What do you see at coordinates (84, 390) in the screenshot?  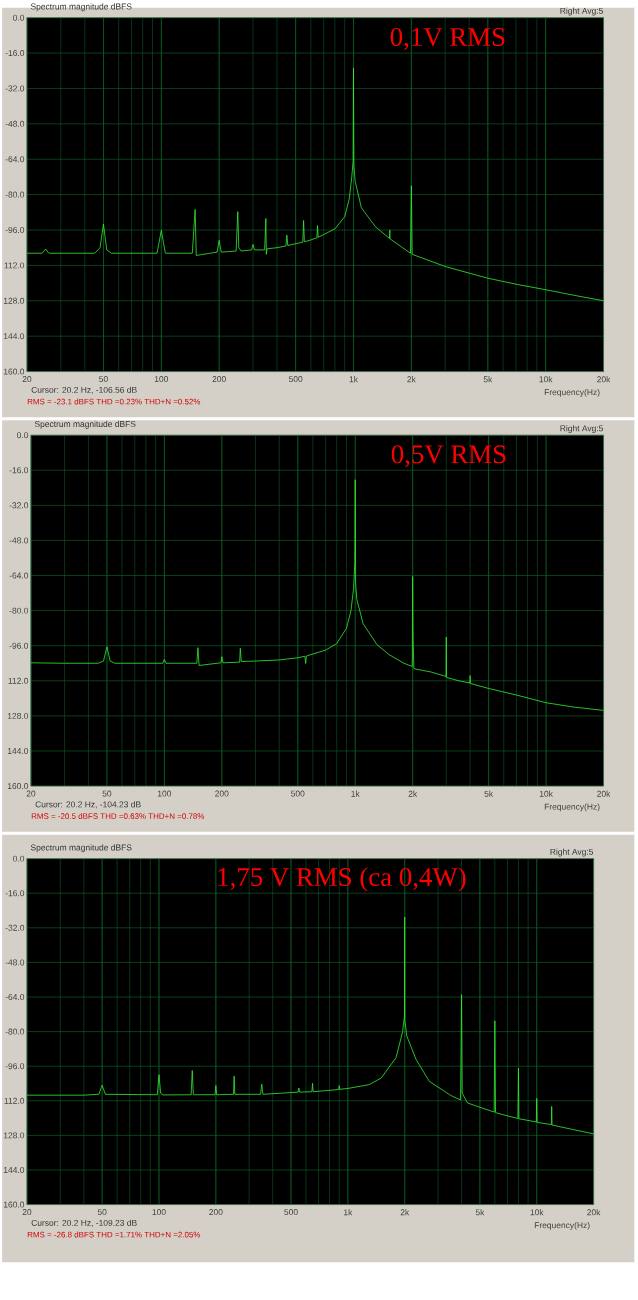 I see `text: Cursor: 20.2 Hz, -106.56 dB` at bounding box center [84, 390].